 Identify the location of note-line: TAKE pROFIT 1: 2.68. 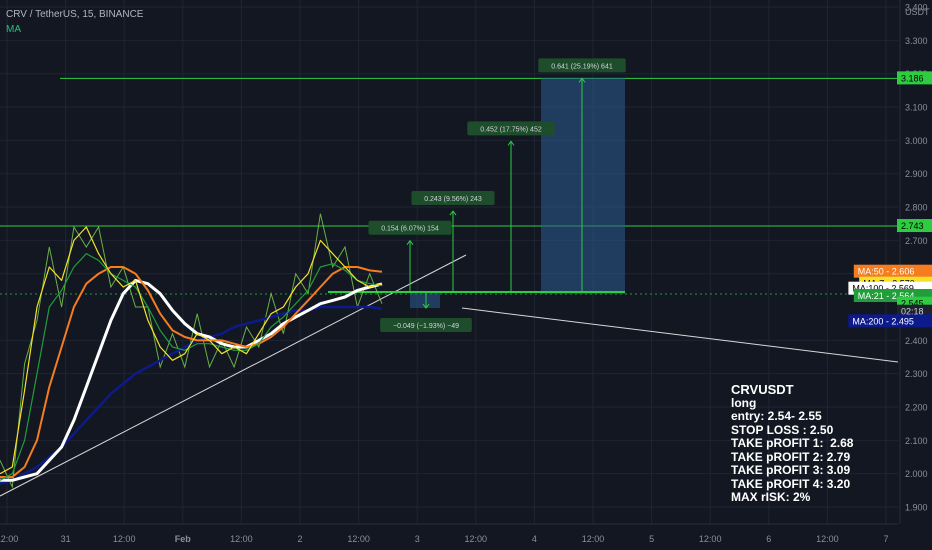
(792, 443).